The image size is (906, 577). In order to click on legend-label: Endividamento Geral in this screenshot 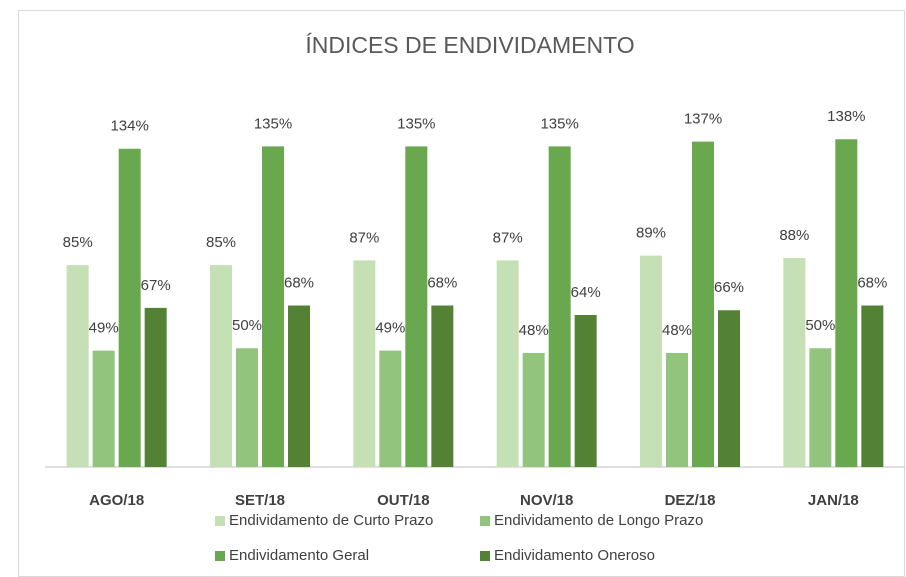, I will do `click(299, 555)`.